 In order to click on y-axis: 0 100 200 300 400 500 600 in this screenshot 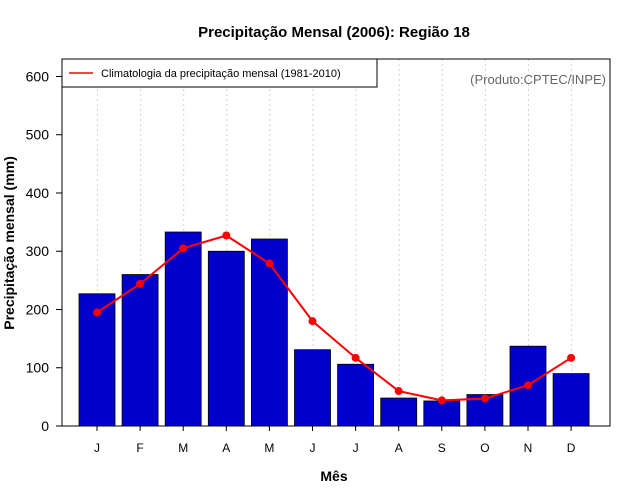, I will do `click(44, 251)`.